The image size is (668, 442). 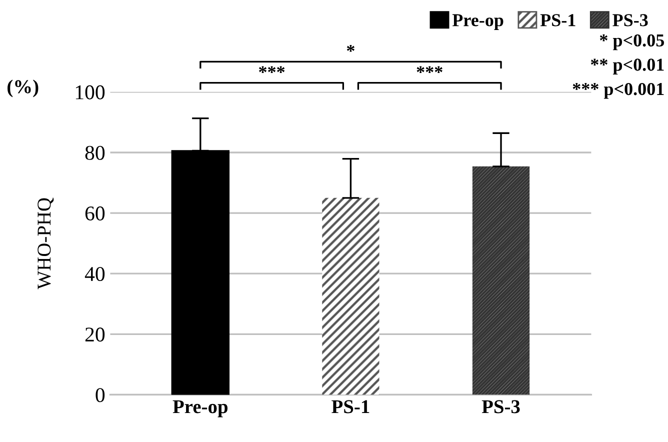 I want to click on y-axis-title: WHO-PHQ, so click(x=46, y=244).